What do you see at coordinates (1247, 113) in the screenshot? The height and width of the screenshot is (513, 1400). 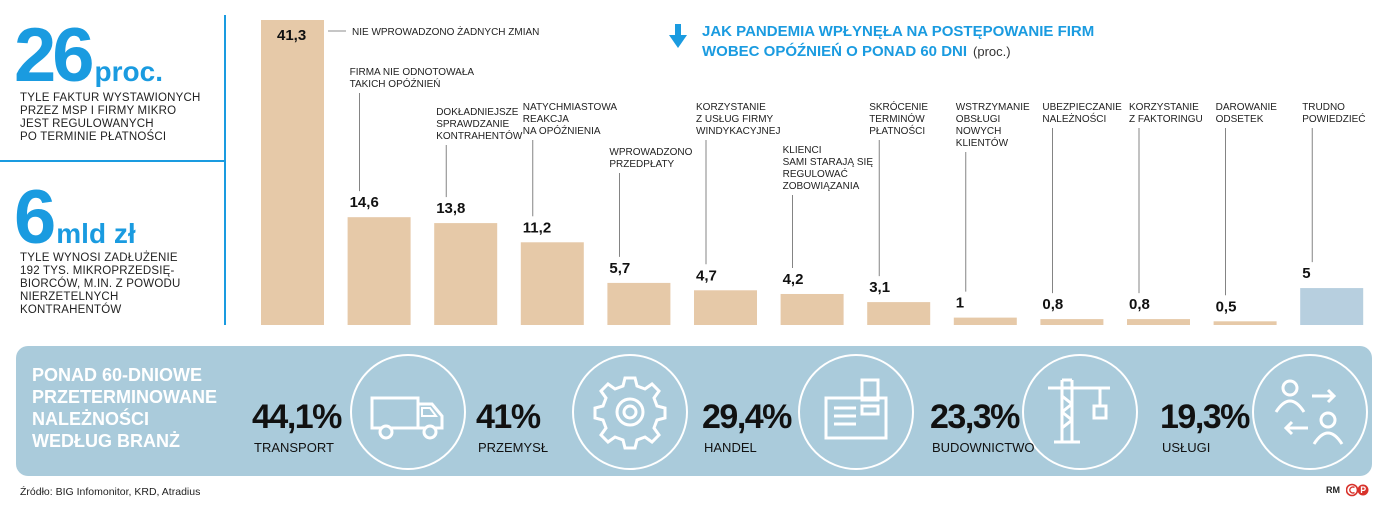 I see `bar-category-label-11: DAROWANIE ODSETEK` at bounding box center [1247, 113].